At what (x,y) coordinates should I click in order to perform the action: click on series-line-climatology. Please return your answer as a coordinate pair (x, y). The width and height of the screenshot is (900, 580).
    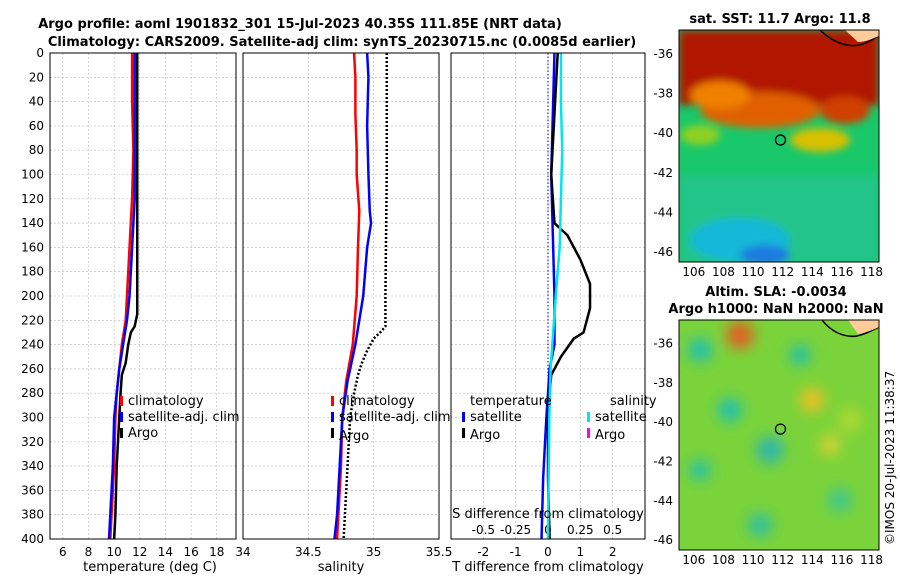
    Looking at the image, I should click on (122, 296).